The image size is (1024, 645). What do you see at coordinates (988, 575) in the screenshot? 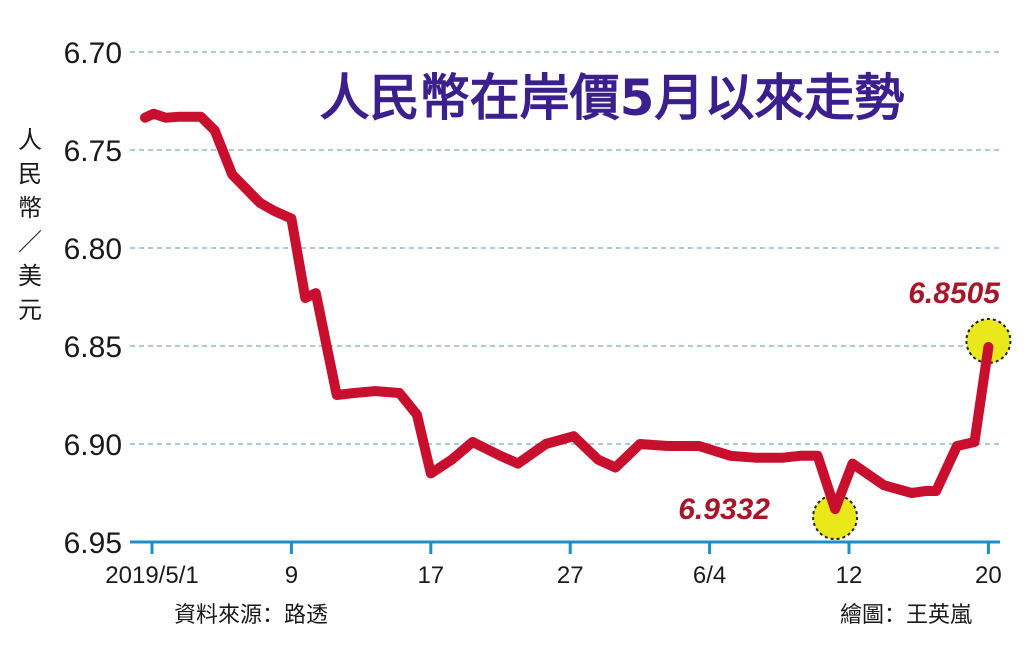
I see `x-tick-label: 20` at bounding box center [988, 575].